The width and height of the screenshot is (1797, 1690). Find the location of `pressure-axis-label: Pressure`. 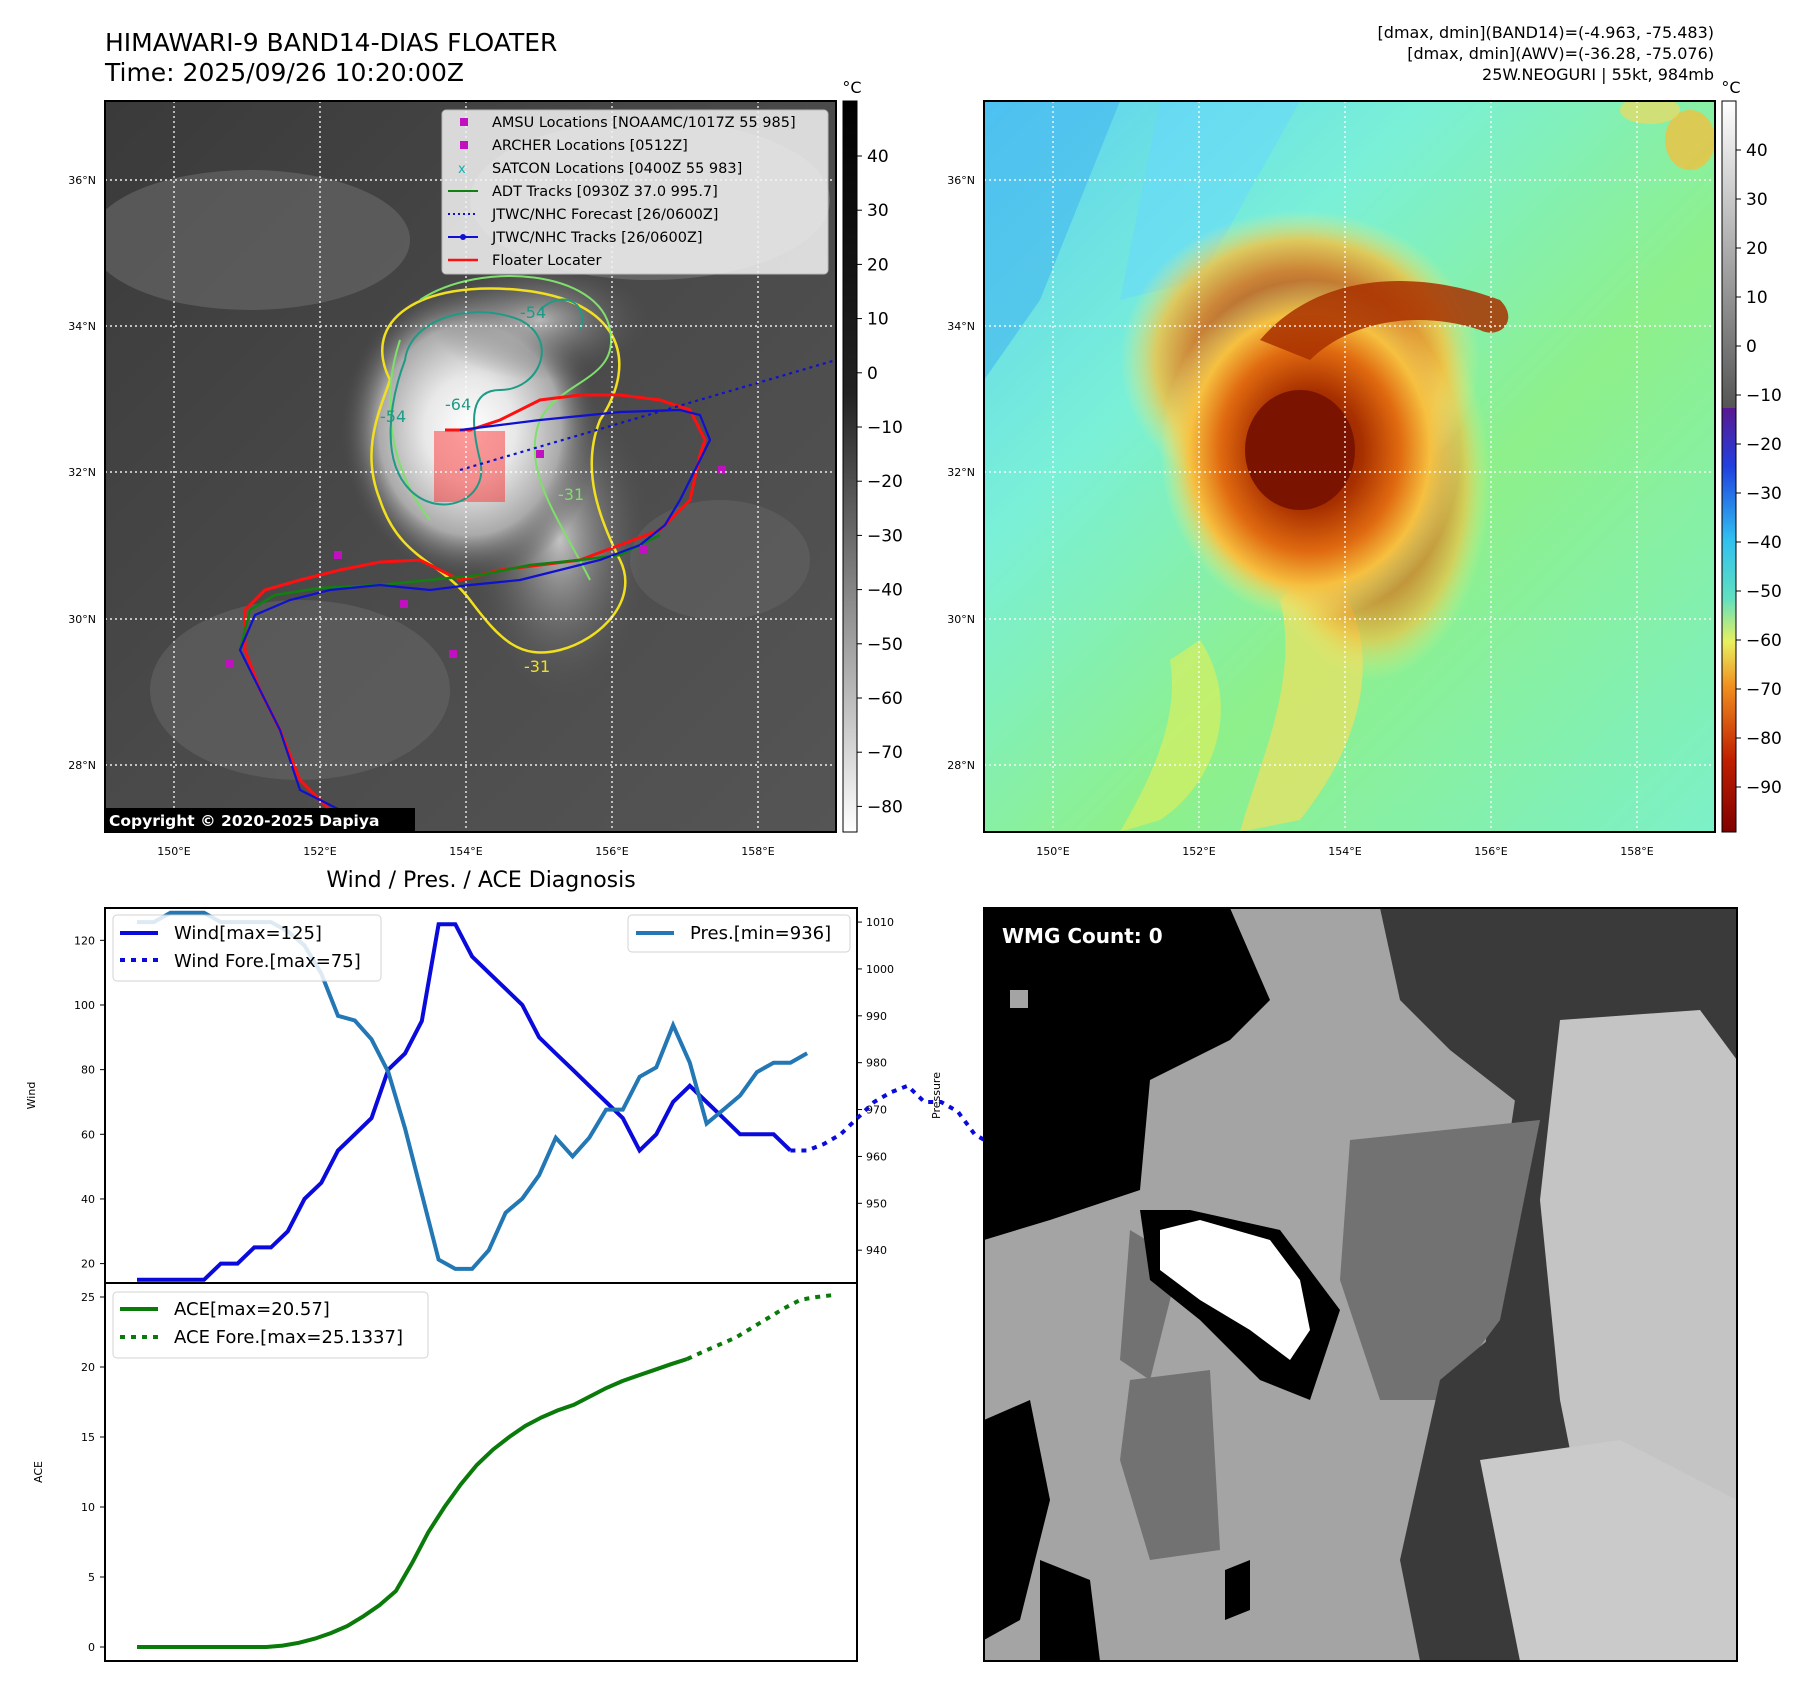

pressure-axis-label: Pressure is located at coordinates (936, 1095).